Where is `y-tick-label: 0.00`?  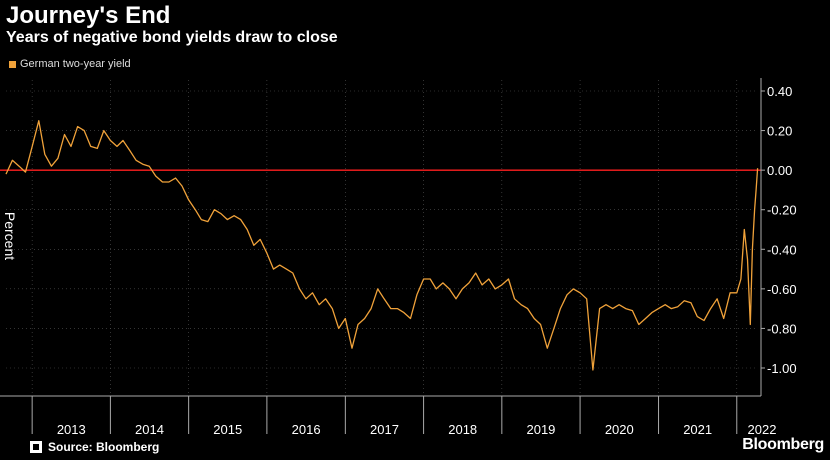 y-tick-label: 0.00 is located at coordinates (779, 170).